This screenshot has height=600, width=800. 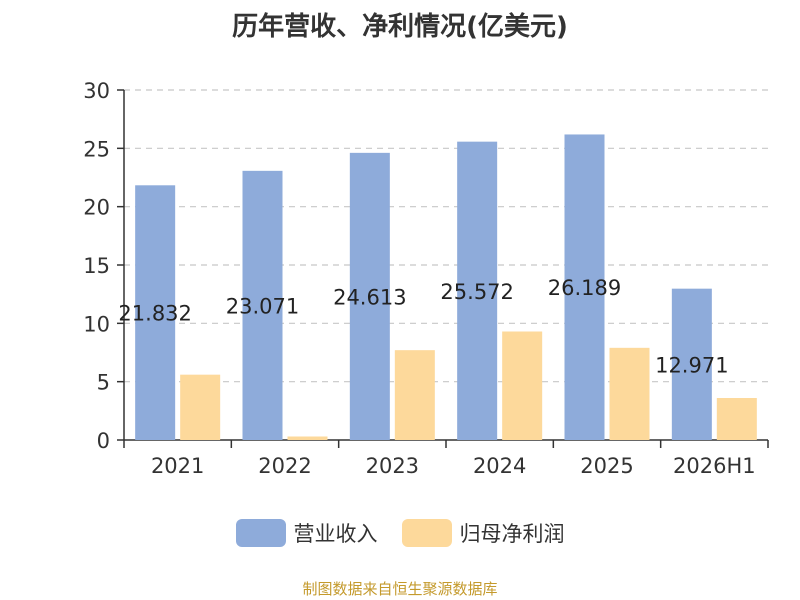 What do you see at coordinates (96, 91) in the screenshot?
I see `y-tick-label: 30` at bounding box center [96, 91].